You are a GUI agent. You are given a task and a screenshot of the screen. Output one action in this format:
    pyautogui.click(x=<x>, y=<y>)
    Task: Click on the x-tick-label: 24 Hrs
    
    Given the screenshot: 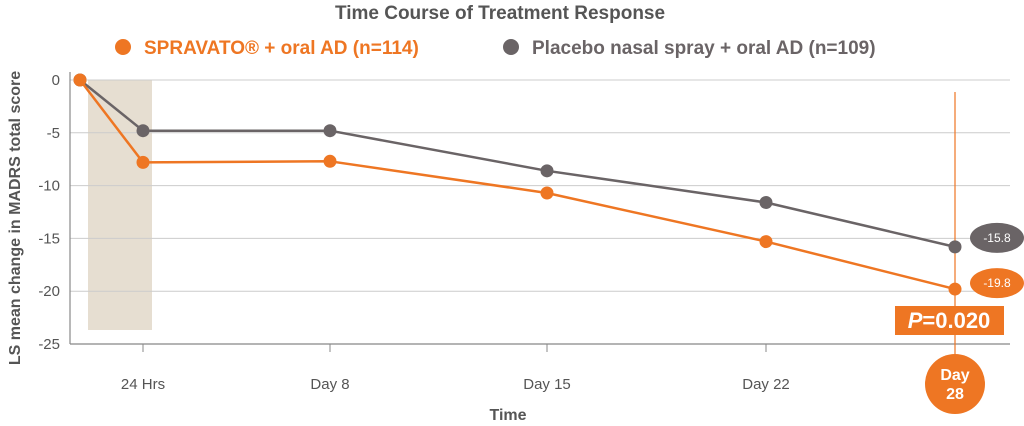 What is the action you would take?
    pyautogui.click(x=143, y=384)
    